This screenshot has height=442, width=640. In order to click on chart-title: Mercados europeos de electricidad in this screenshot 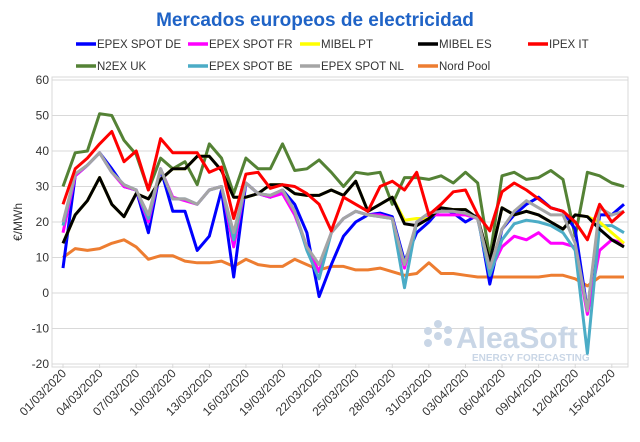, I will do `click(315, 20)`.